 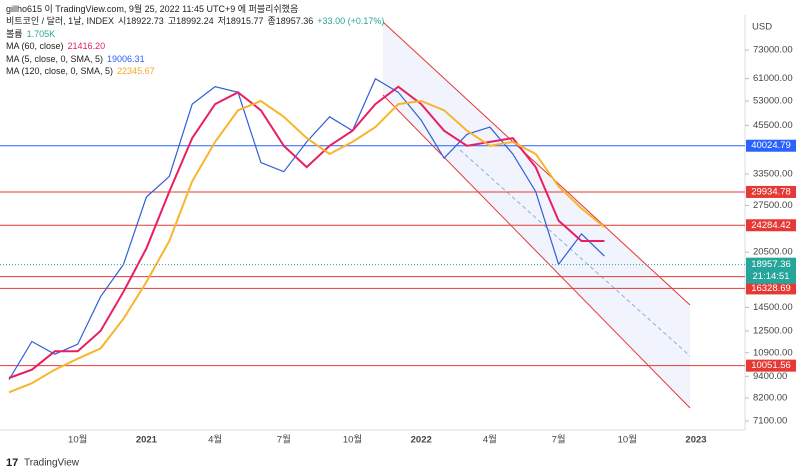 What do you see at coordinates (136, 71) in the screenshot?
I see `indicator-value: 22345.67` at bounding box center [136, 71].